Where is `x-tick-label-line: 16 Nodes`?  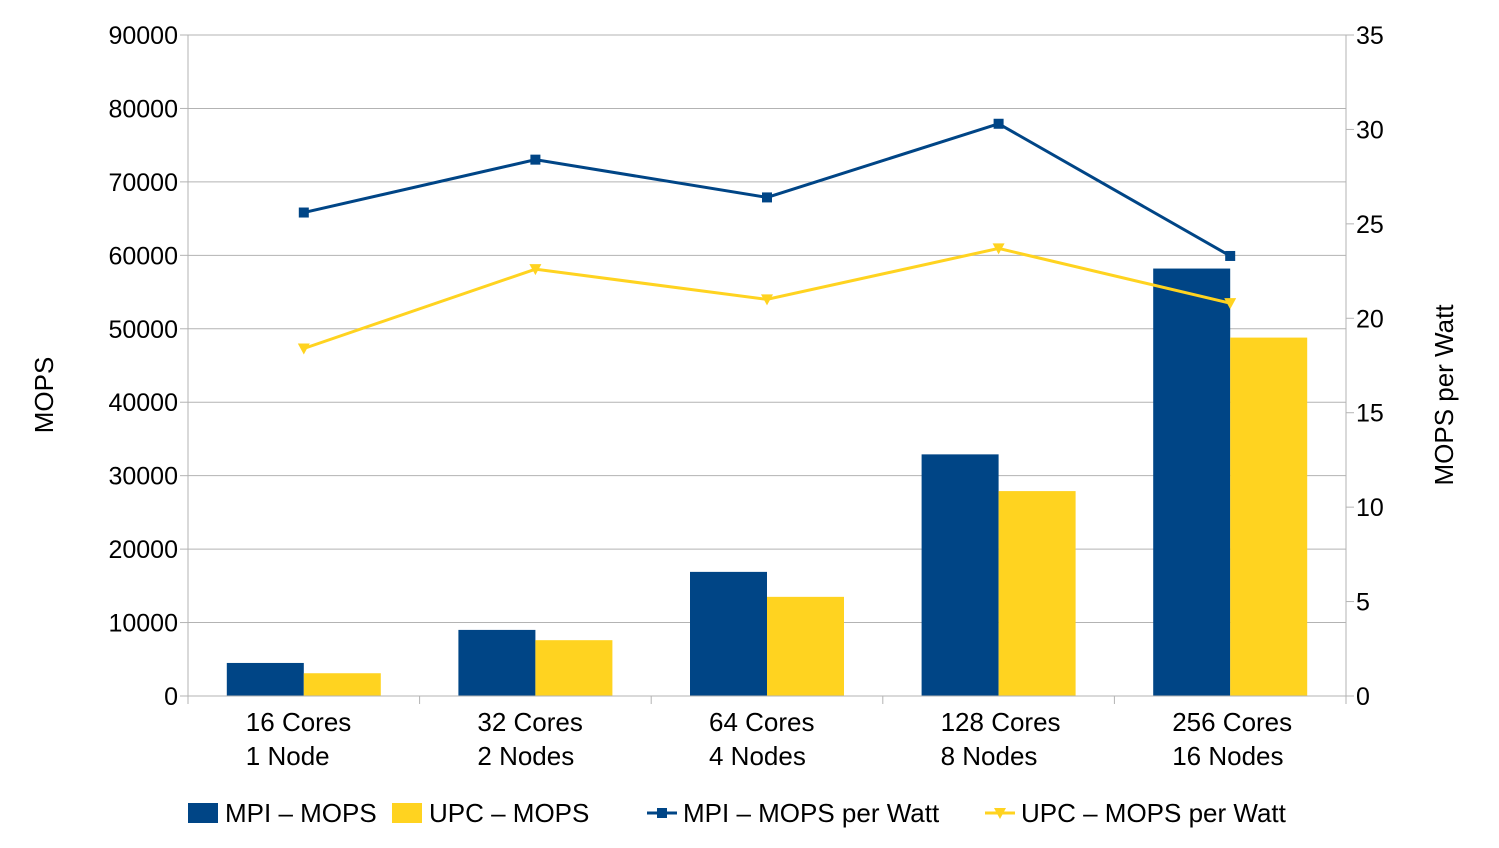 x-tick-label-line: 16 Nodes is located at coordinates (1227, 756).